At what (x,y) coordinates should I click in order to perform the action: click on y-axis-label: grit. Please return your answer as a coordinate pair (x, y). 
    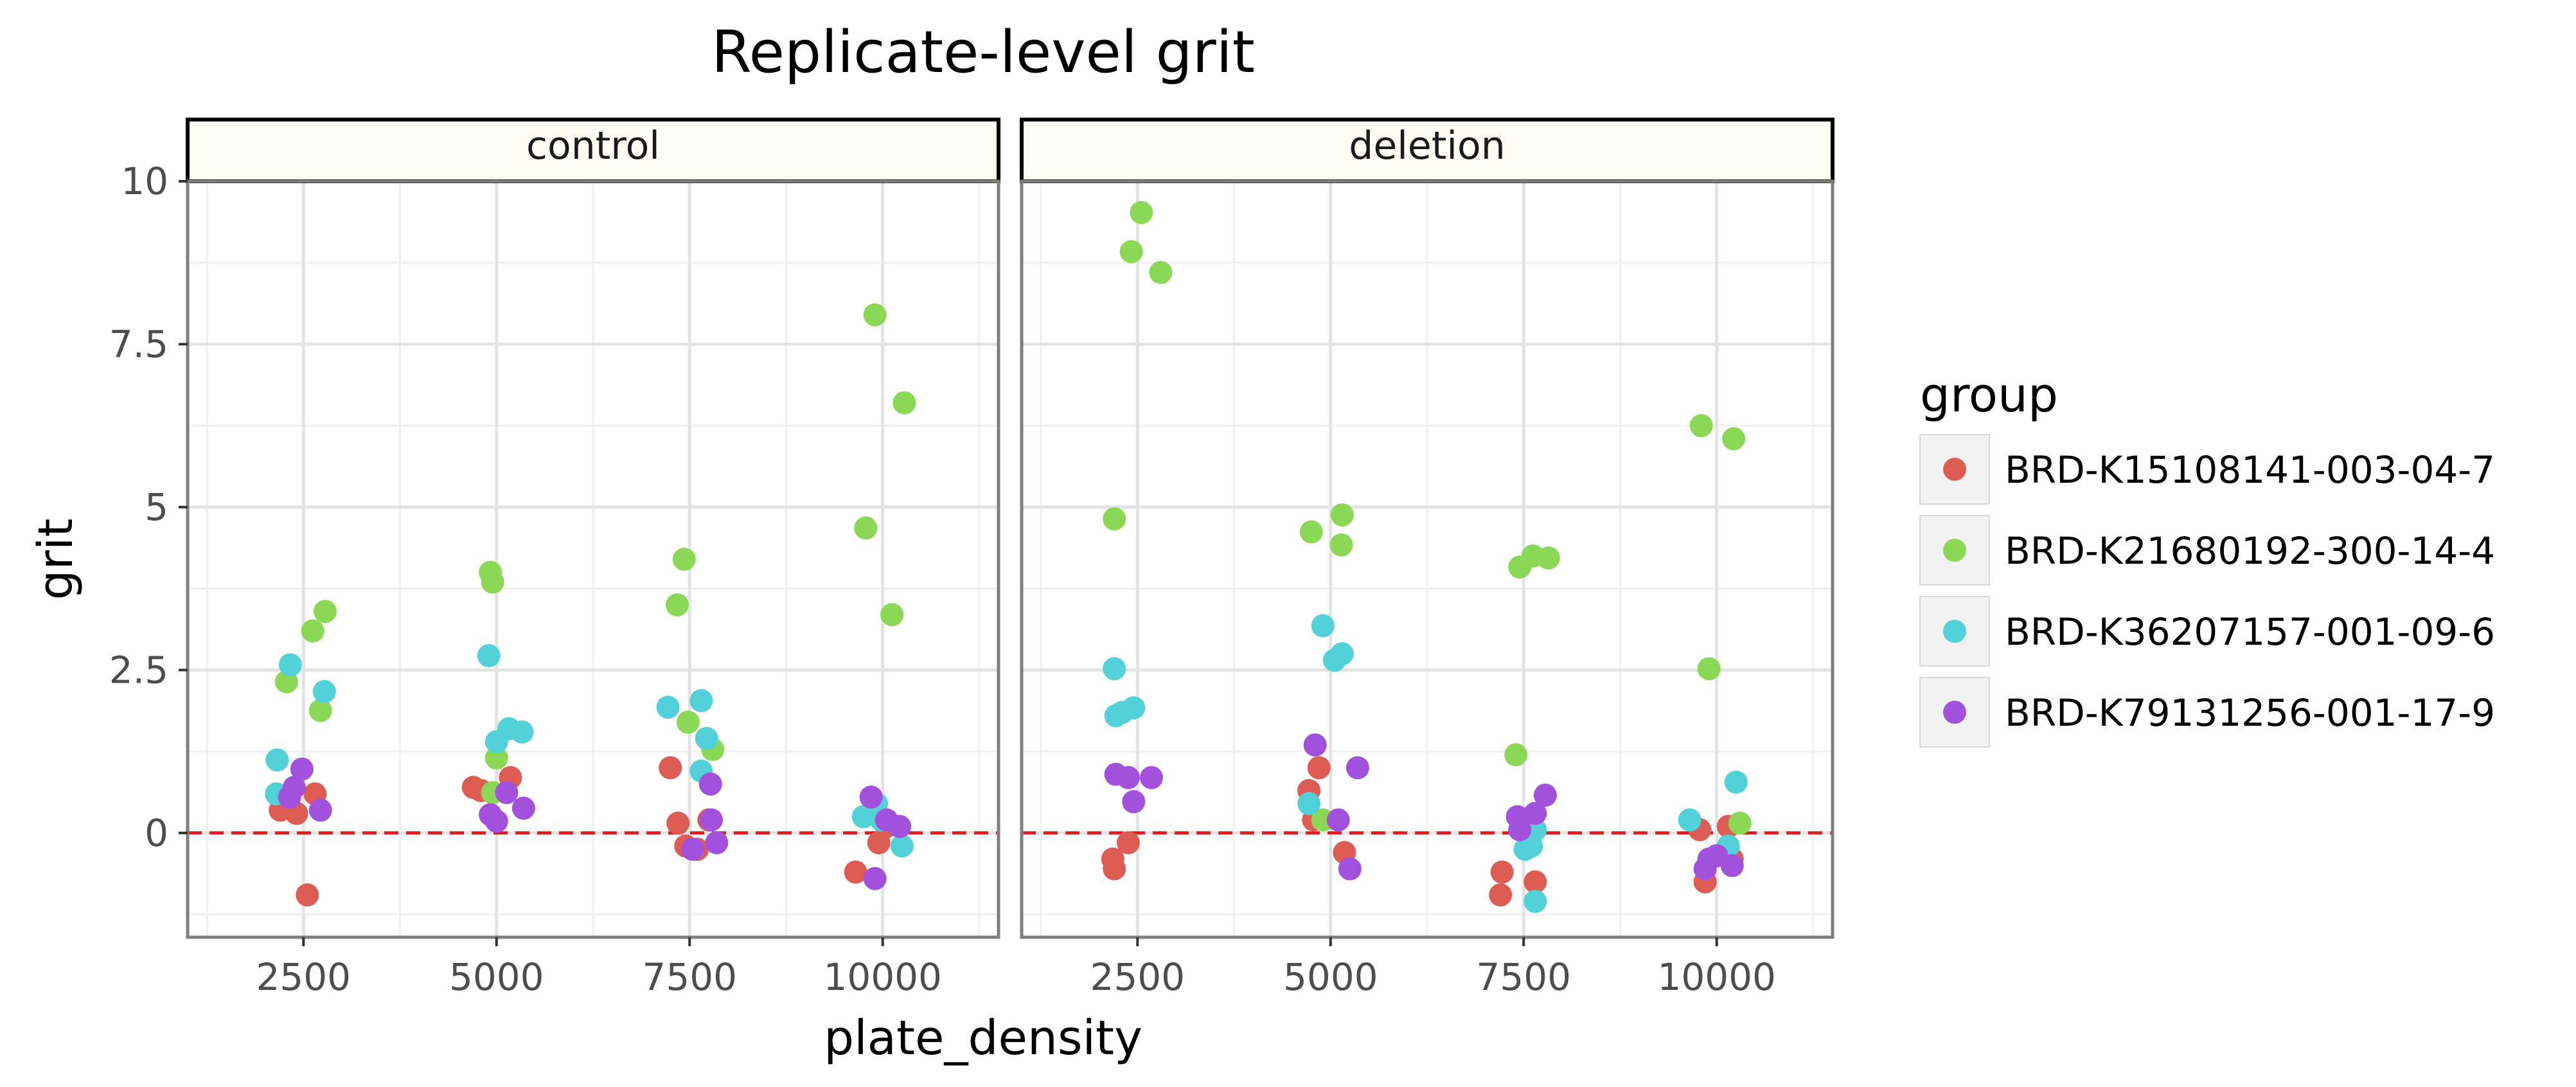
    Looking at the image, I should click on (56, 559).